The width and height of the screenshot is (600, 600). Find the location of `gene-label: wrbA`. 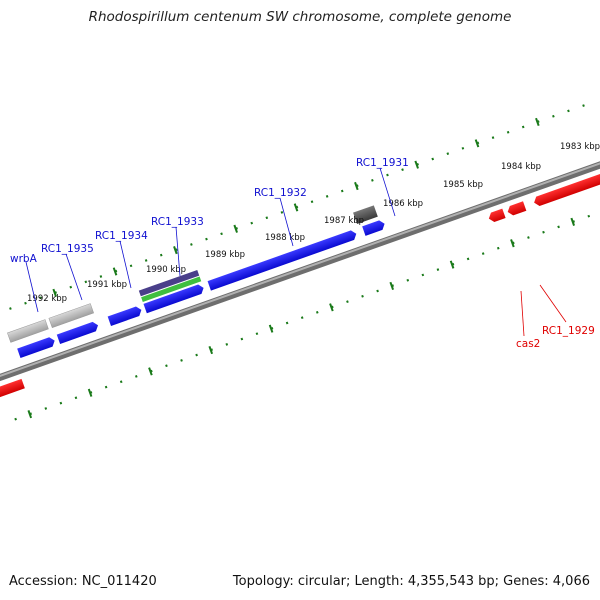

gene-label: wrbA is located at coordinates (24, 259).